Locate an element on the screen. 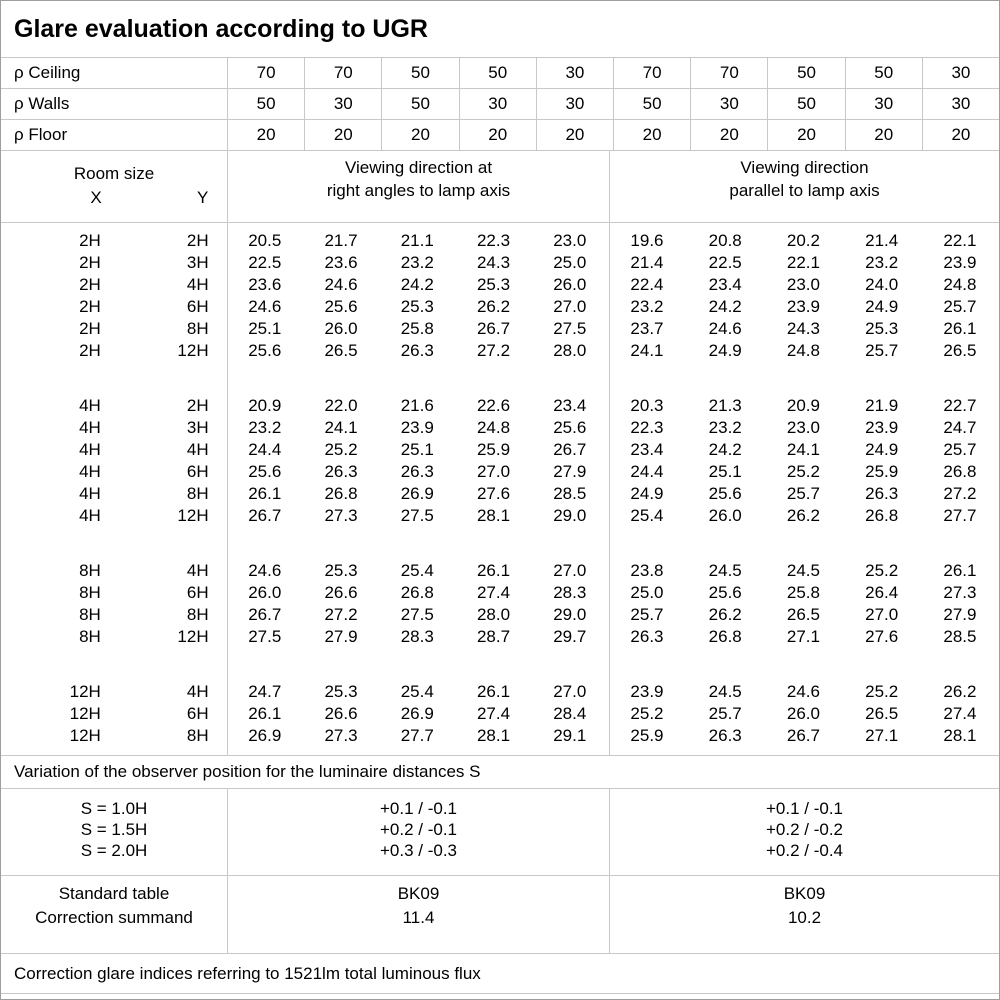 The width and height of the screenshot is (1000, 1000). room-y-cell: 2H is located at coordinates (197, 405).